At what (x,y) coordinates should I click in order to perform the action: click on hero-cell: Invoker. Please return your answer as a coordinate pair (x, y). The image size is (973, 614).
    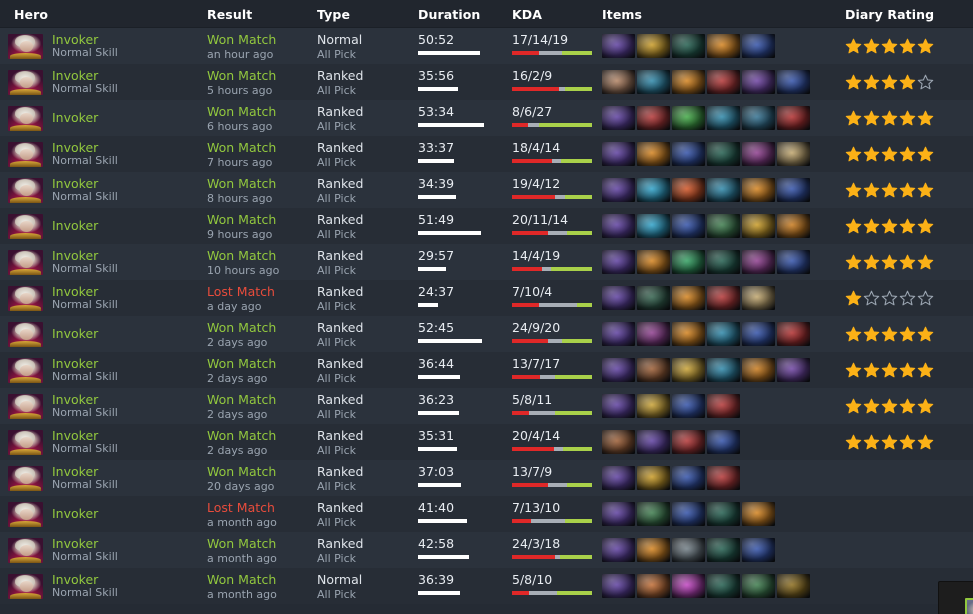
    Looking at the image, I should click on (53, 226).